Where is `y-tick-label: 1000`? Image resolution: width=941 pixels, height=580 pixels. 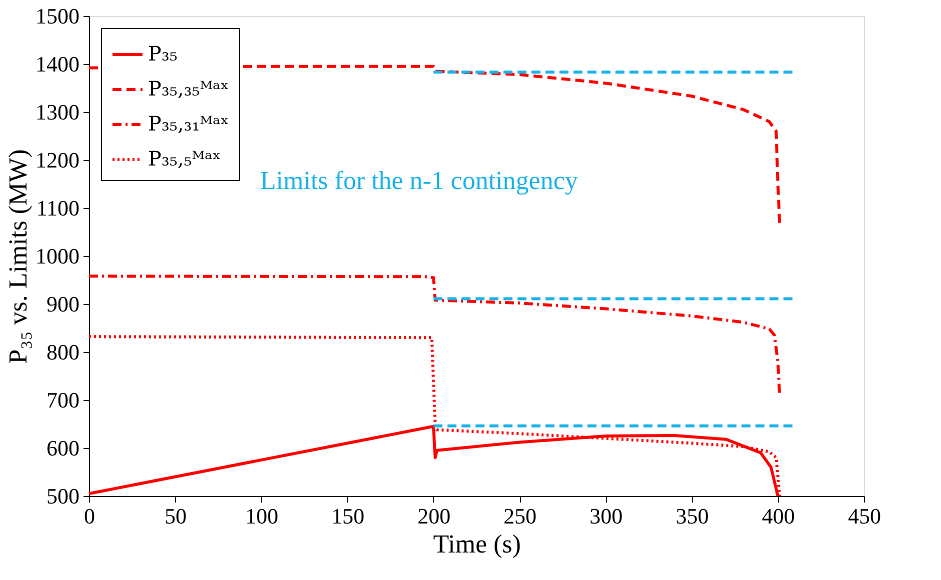 y-tick-label: 1000 is located at coordinates (58, 256).